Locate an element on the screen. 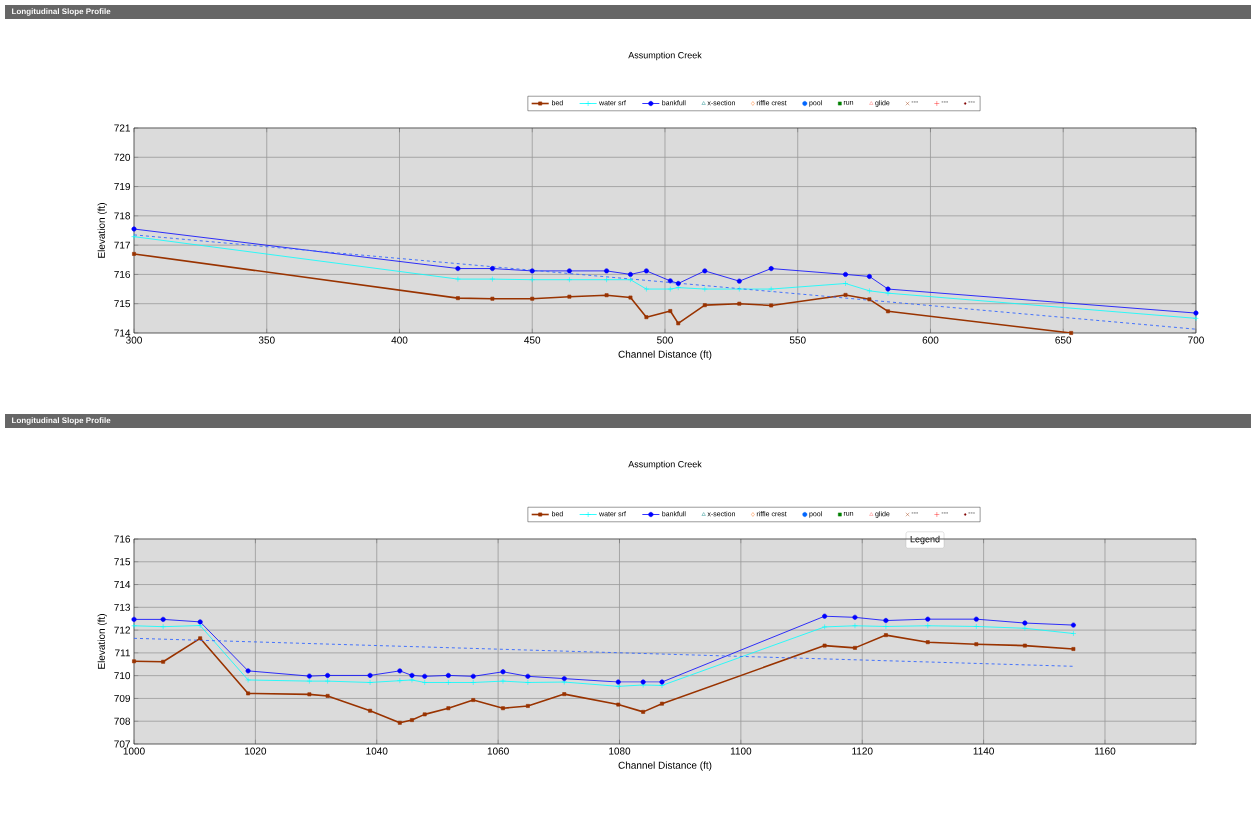  x-tick-label: 700 is located at coordinates (1196, 340).